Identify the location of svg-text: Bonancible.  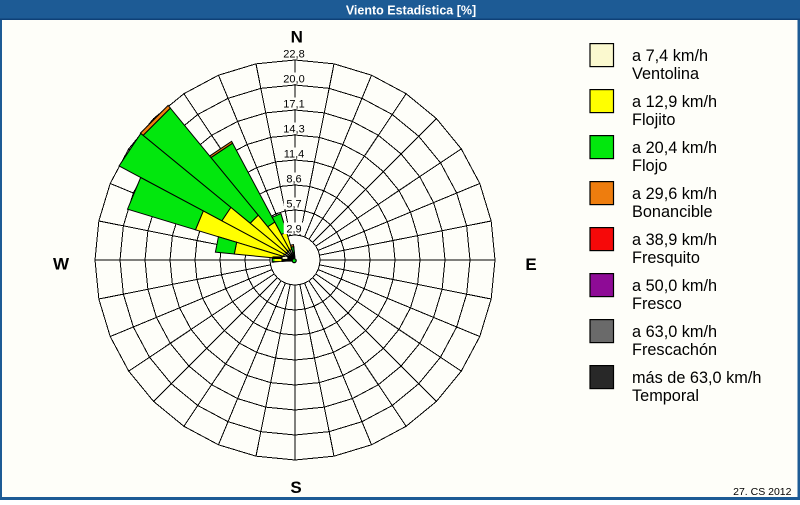
(672, 212).